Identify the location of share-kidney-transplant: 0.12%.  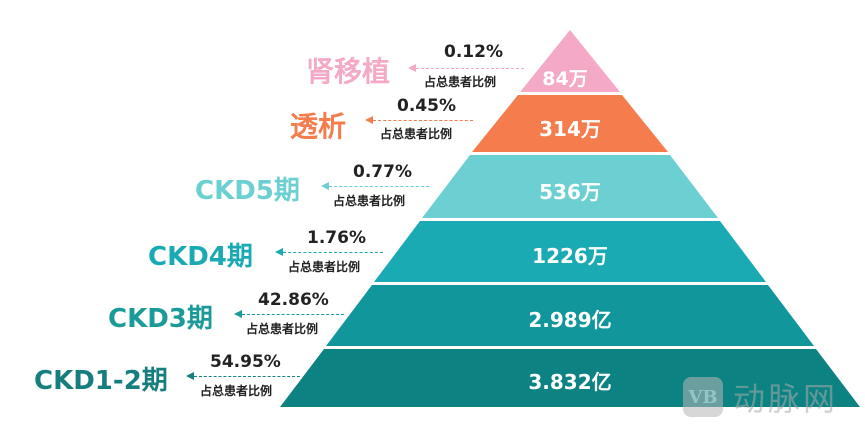
(473, 52).